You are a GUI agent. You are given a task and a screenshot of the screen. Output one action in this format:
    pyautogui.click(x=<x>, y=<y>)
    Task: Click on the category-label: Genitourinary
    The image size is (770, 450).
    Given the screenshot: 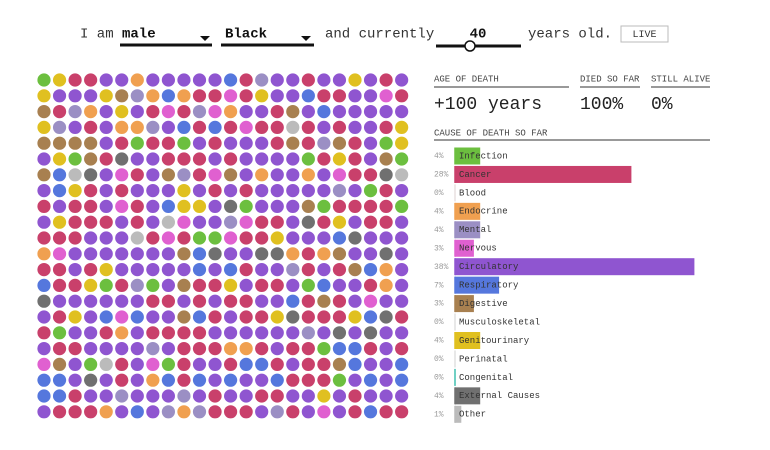 What is the action you would take?
    pyautogui.click(x=494, y=341)
    